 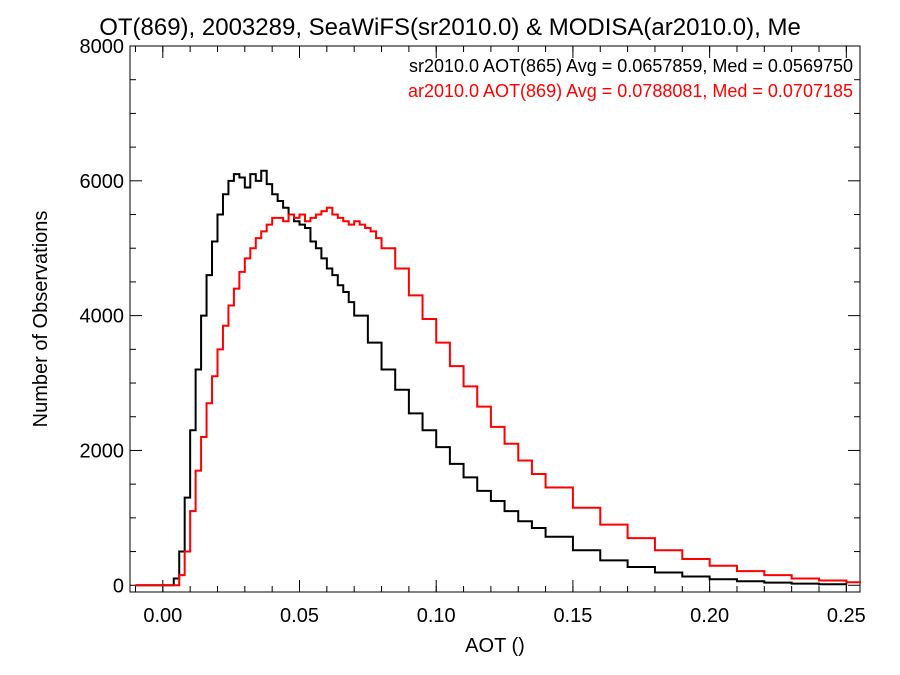 What do you see at coordinates (118, 586) in the screenshot?
I see `y-tick-label: 0` at bounding box center [118, 586].